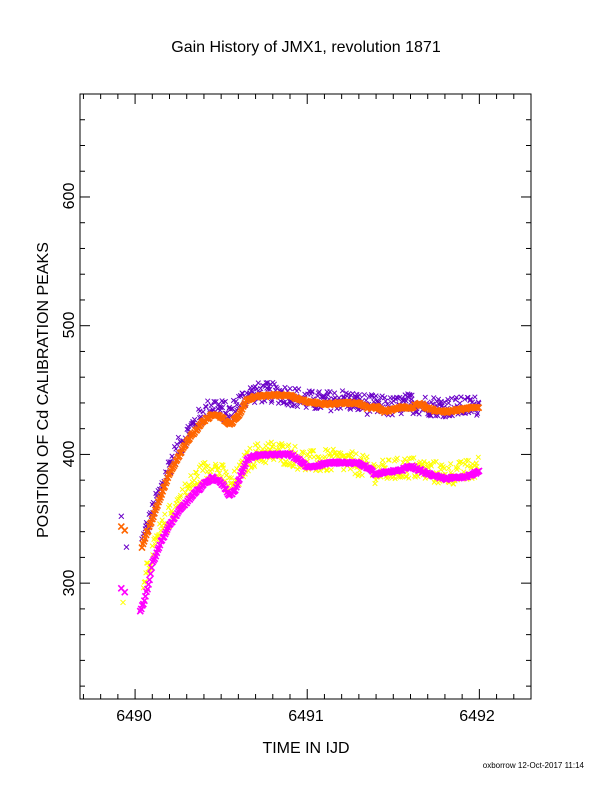 The height and width of the screenshot is (792, 612). I want to click on chart-title: Gain History of JMX1, revolution 1871, so click(306, 47).